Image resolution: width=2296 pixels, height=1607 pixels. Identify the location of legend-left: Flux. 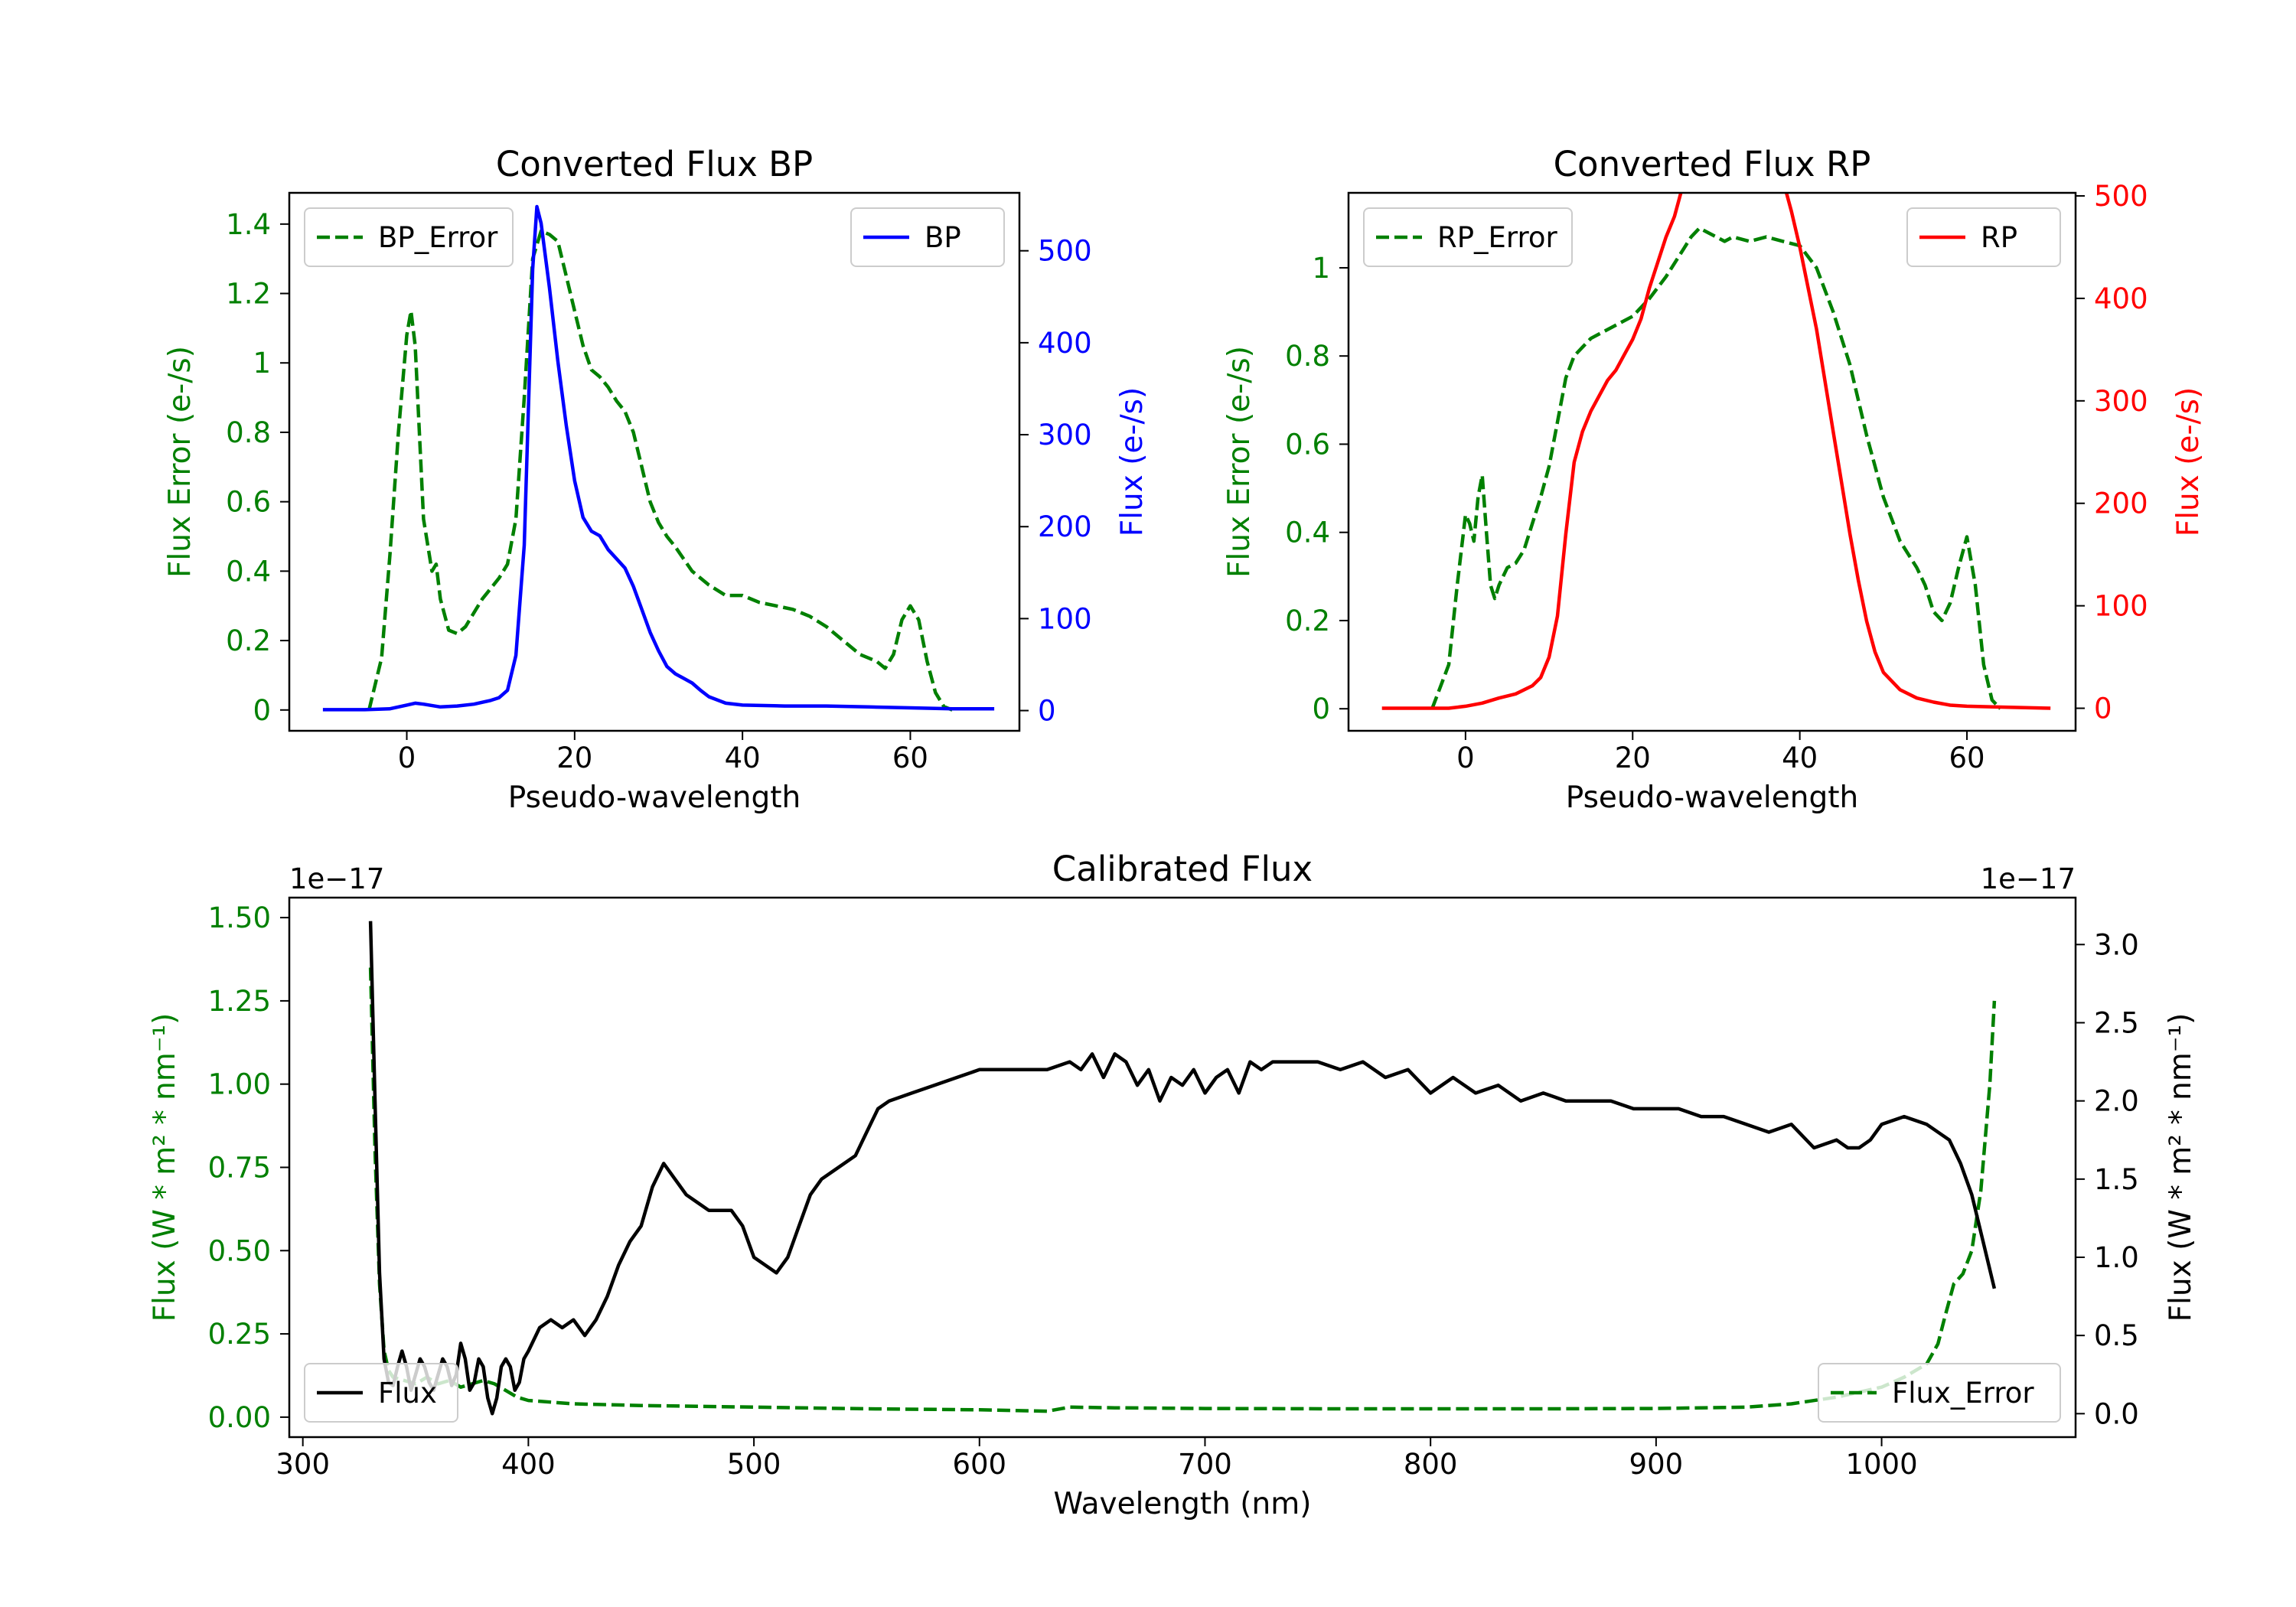
(381, 1393).